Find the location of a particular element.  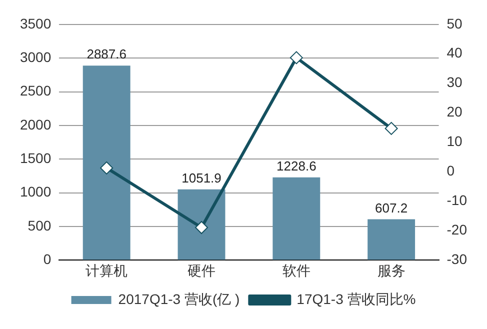

y2-tick-label: -10 is located at coordinates (457, 200).